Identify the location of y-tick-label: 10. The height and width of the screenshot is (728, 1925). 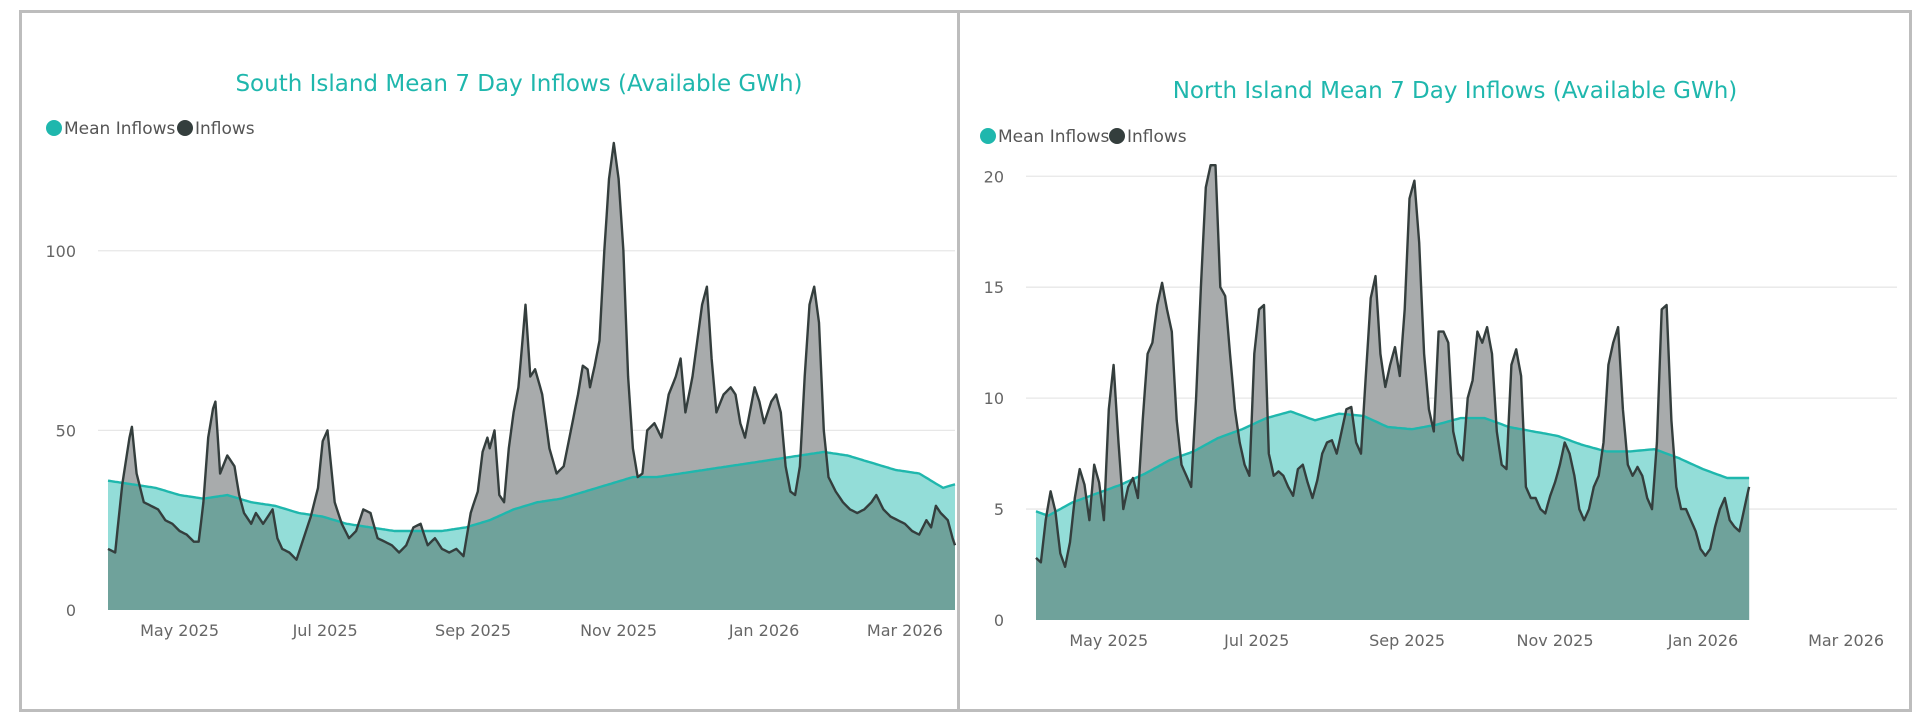
(994, 398).